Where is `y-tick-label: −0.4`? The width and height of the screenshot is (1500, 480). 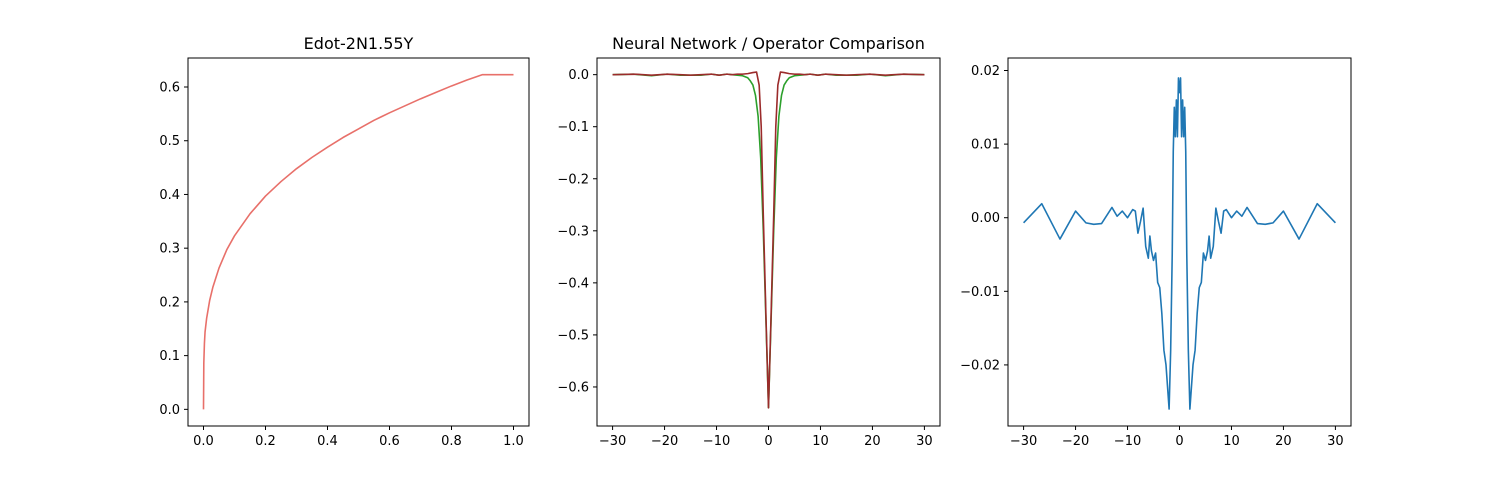
y-tick-label: −0.4 is located at coordinates (573, 283).